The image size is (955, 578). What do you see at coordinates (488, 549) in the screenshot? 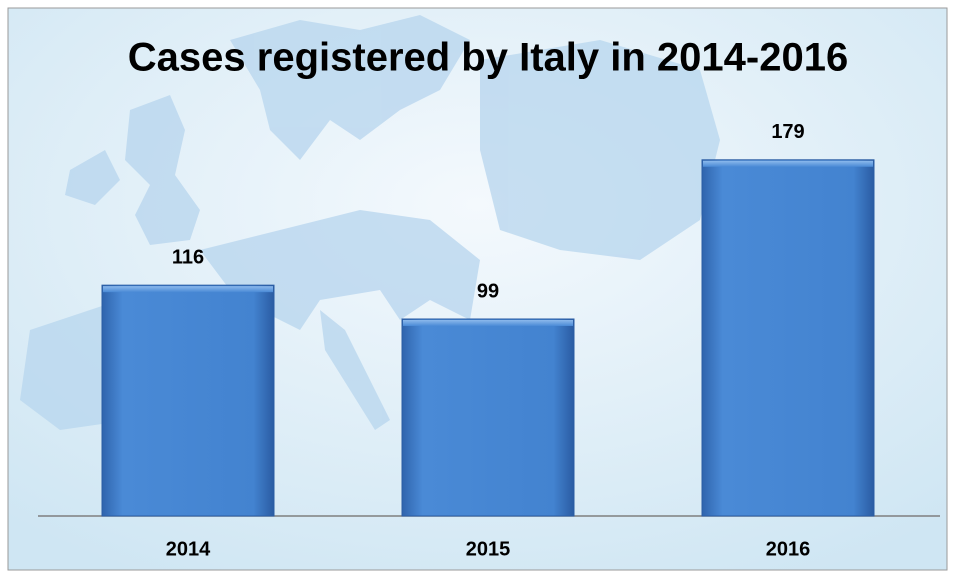
I see `x-tick-label: 2015` at bounding box center [488, 549].